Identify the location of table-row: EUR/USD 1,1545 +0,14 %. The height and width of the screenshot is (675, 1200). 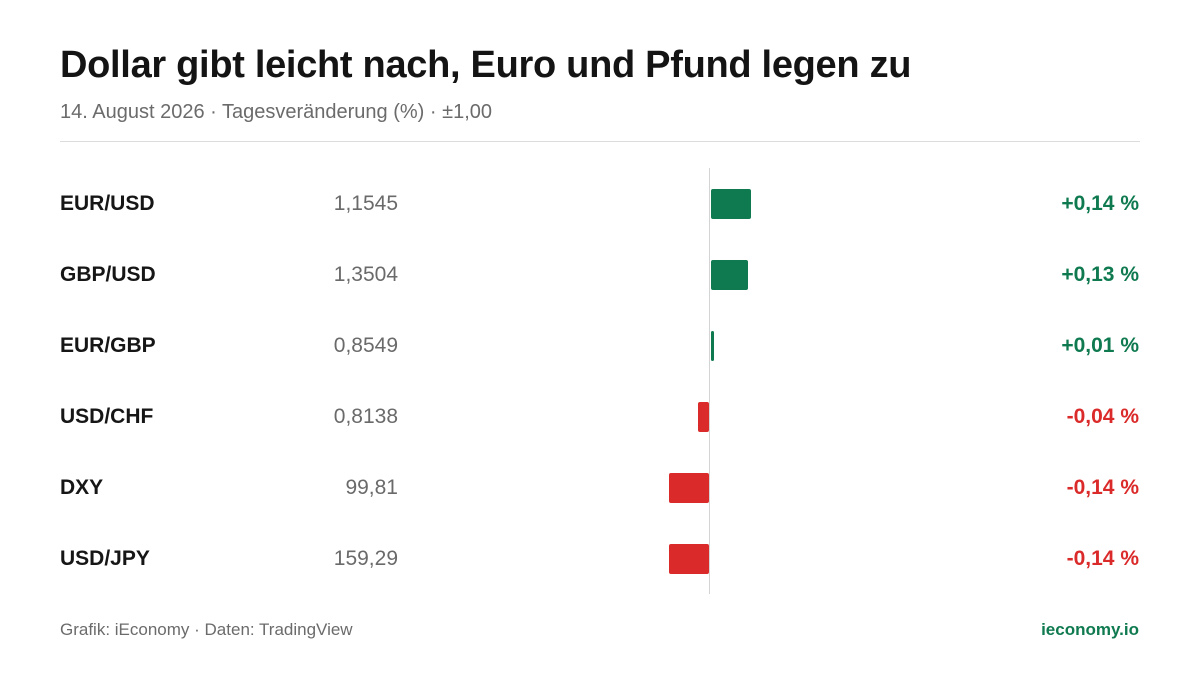
(600, 204).